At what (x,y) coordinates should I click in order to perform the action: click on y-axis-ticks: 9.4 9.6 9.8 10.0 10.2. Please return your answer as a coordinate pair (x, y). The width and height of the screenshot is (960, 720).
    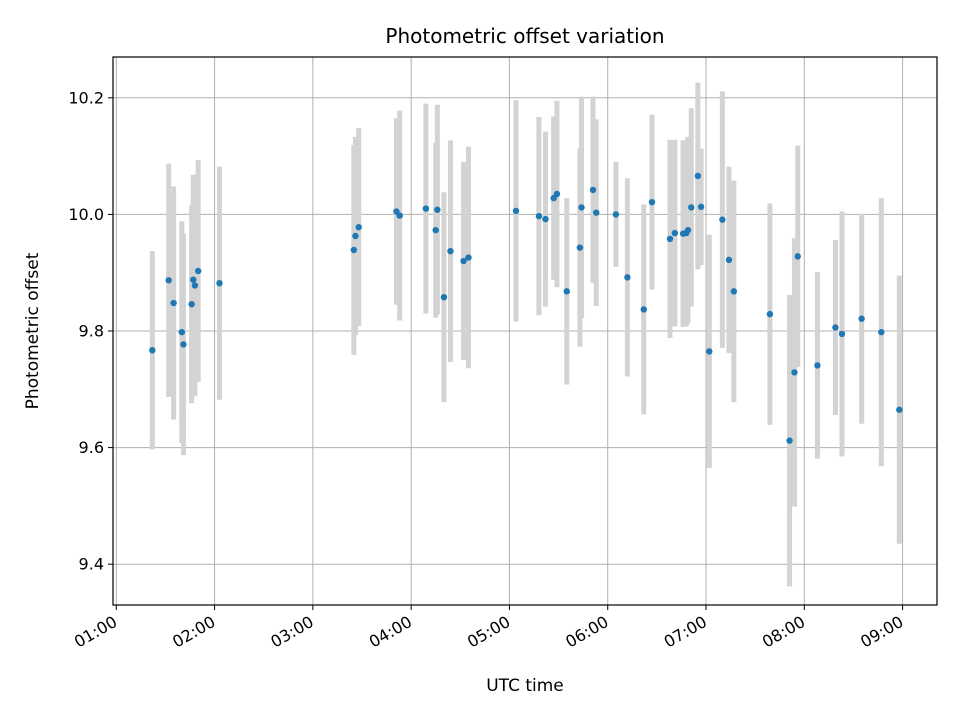
    Looking at the image, I should click on (90, 331).